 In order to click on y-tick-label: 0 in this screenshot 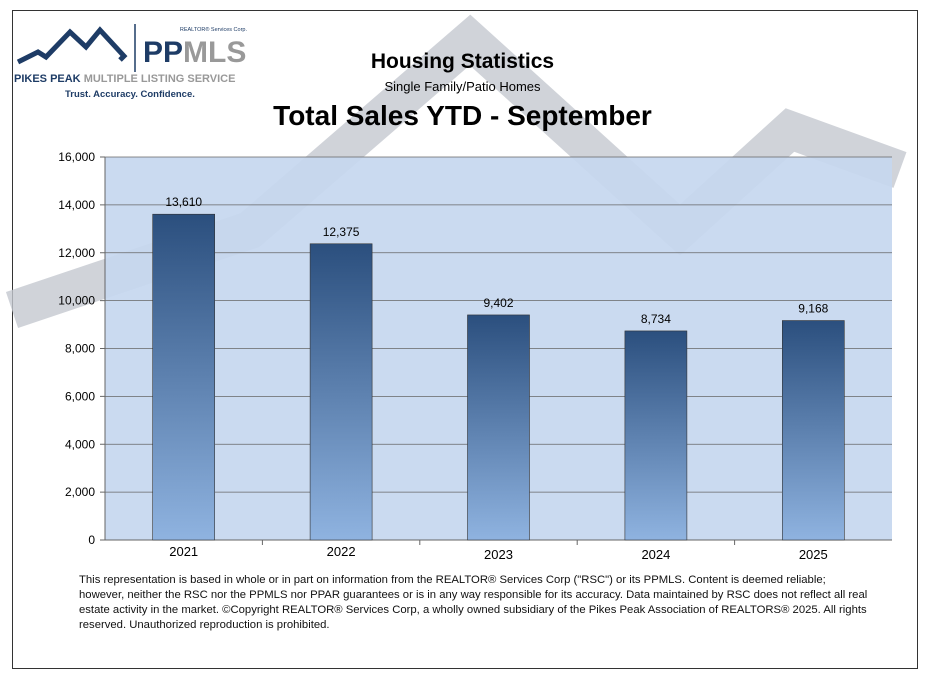, I will do `click(91, 540)`.